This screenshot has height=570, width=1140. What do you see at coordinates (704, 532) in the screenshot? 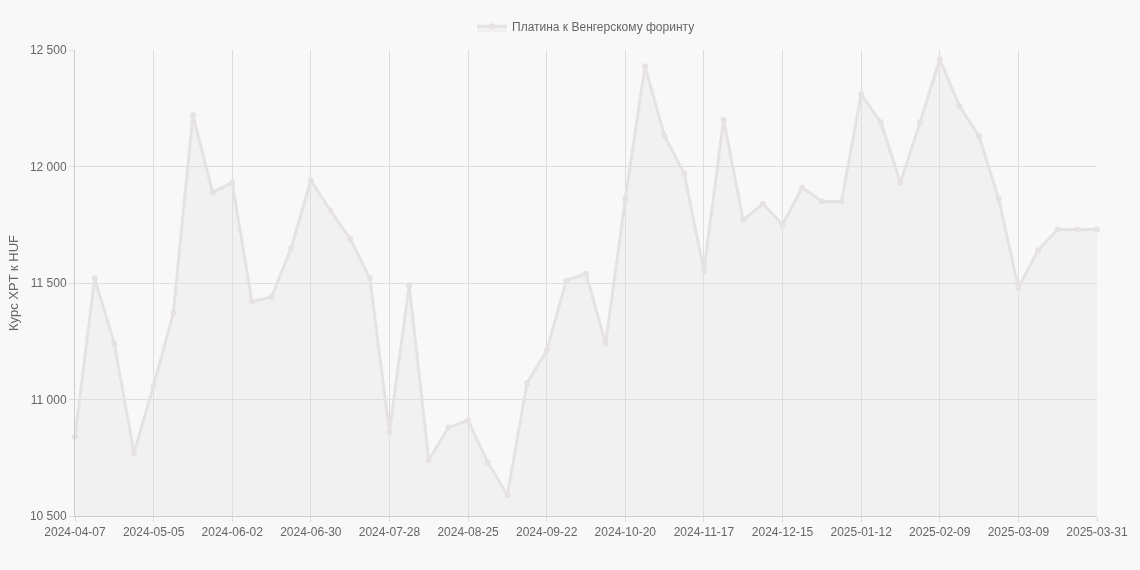
I see `x-tick-label: 2024-11-17` at bounding box center [704, 532].